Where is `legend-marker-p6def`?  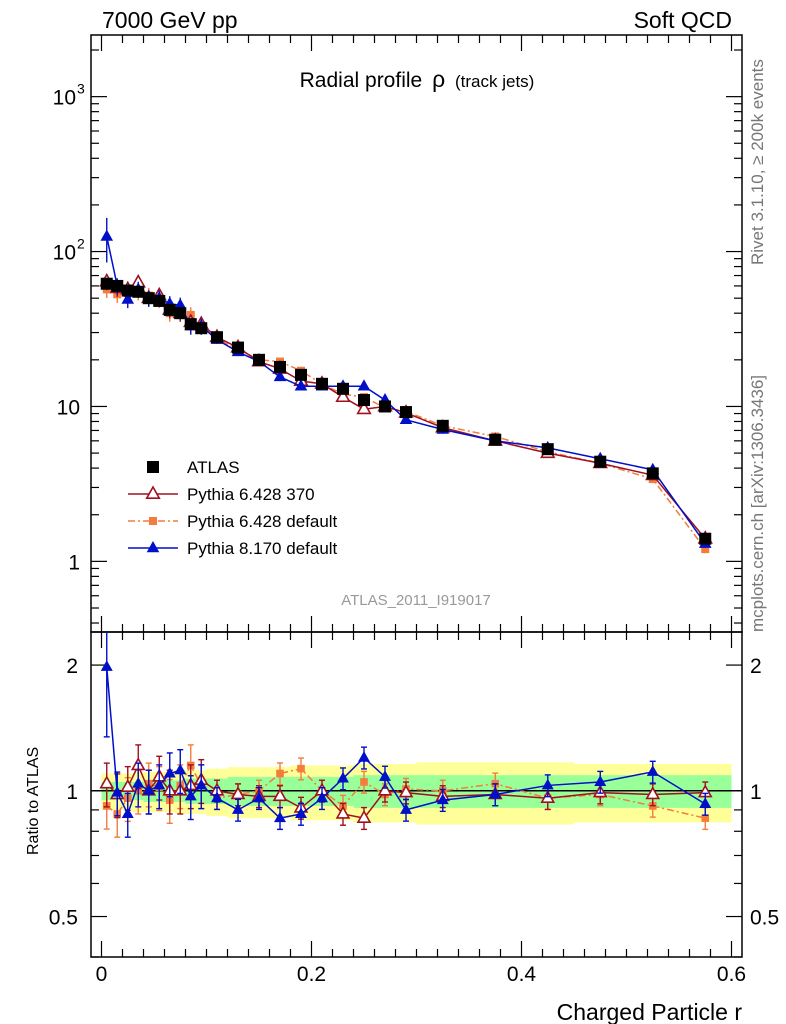
legend-marker-p6def is located at coordinates (153, 521).